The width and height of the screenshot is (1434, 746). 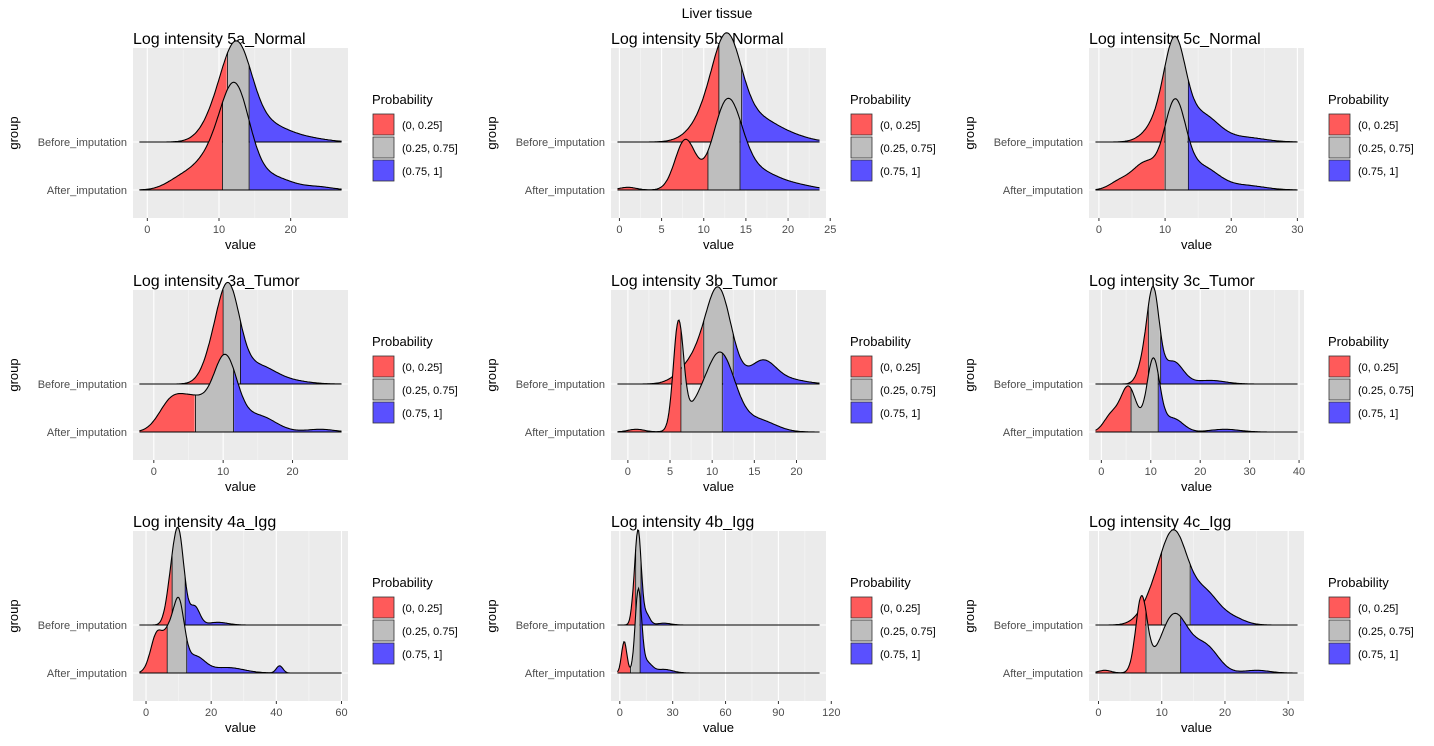 I want to click on plot-background, so click(x=1196, y=375).